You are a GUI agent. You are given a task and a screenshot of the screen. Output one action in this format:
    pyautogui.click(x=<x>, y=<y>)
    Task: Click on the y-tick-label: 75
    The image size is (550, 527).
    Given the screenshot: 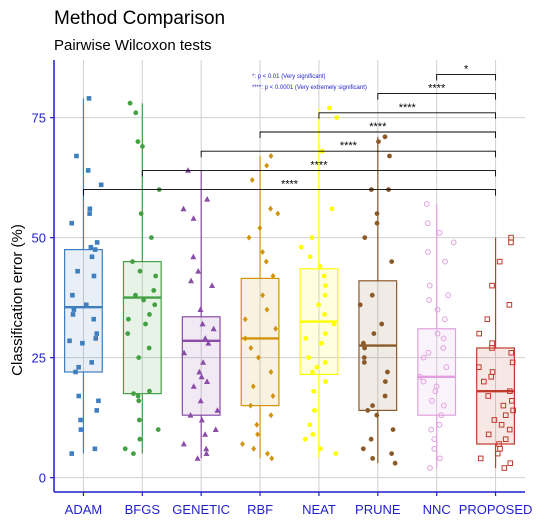 What is the action you would take?
    pyautogui.click(x=39, y=118)
    